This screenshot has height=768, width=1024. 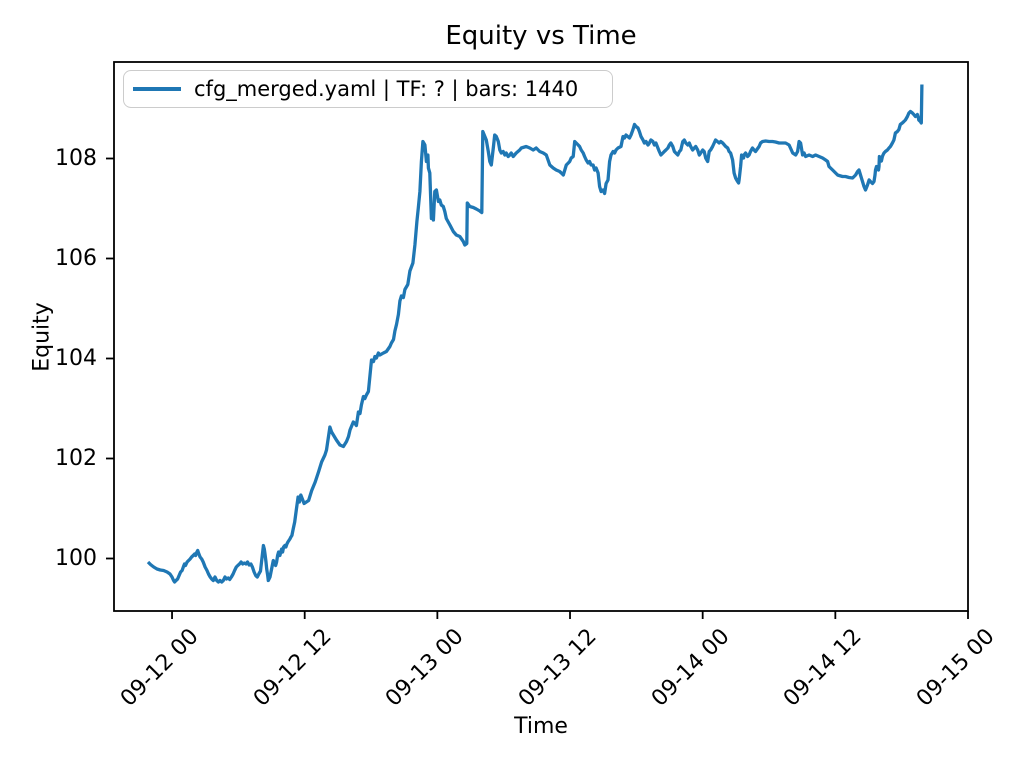 I want to click on y-axis-label: Equity, so click(x=42, y=337).